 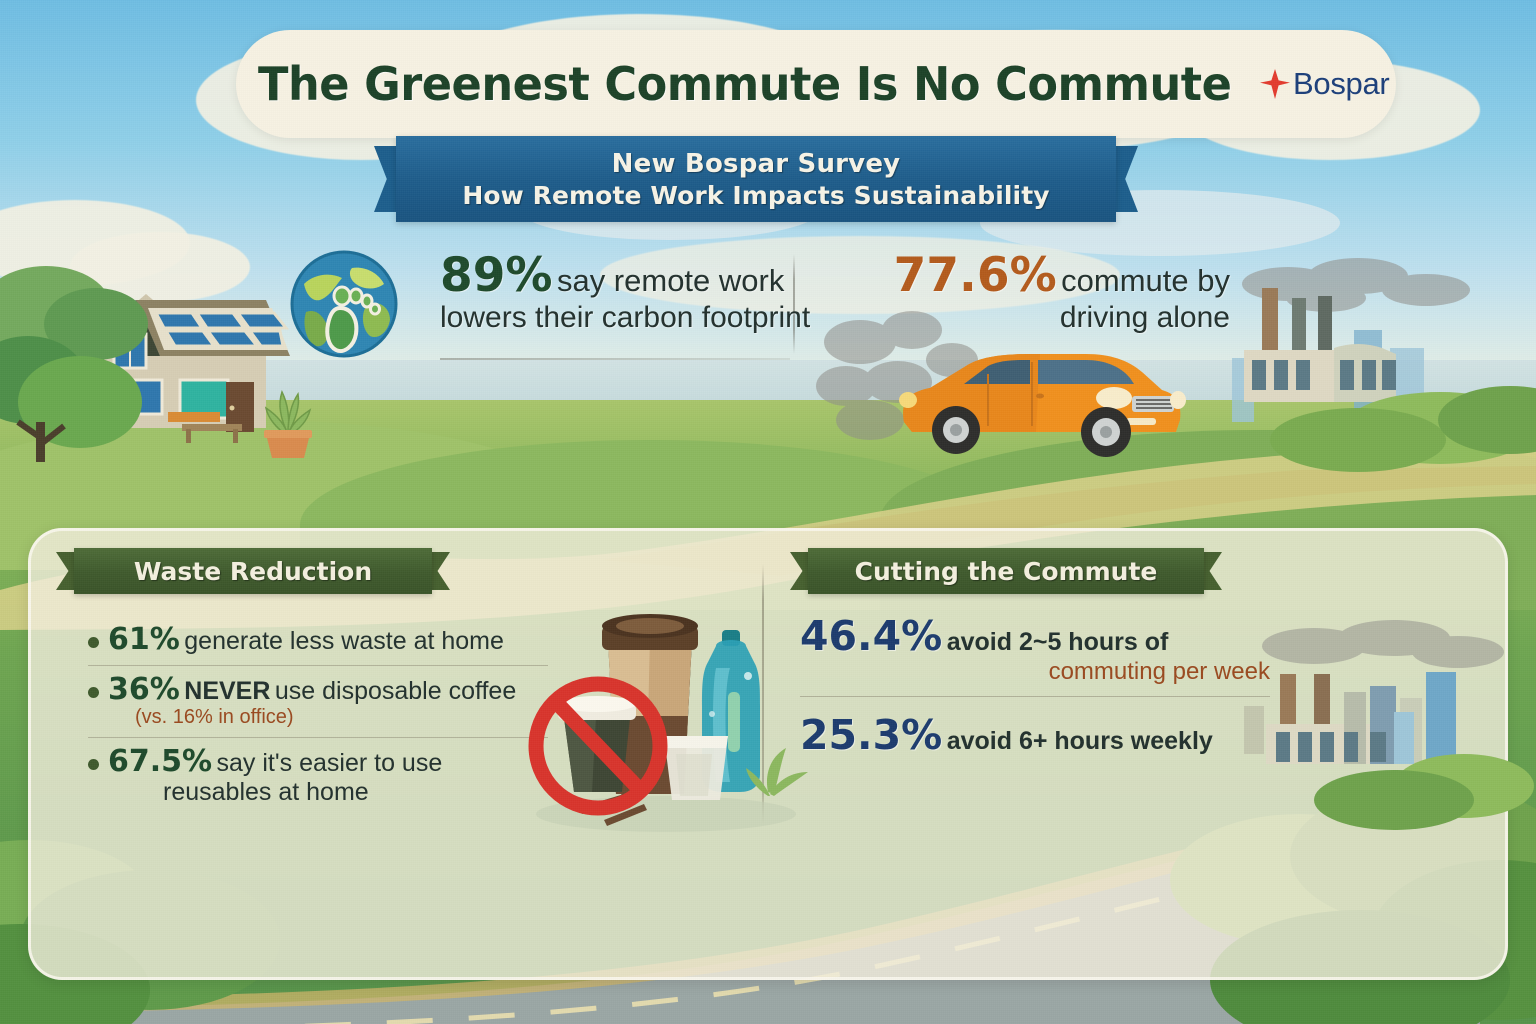 I want to click on list-item: 25.3% avoid 6+ hours weekly, so click(x=1035, y=732).